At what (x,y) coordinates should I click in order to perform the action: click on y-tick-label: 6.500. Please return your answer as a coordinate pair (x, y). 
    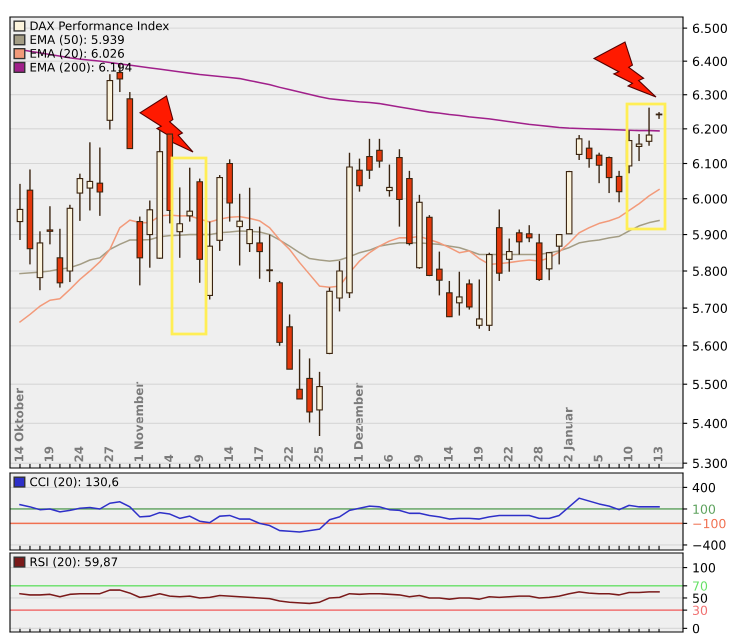
    Looking at the image, I should click on (709, 29).